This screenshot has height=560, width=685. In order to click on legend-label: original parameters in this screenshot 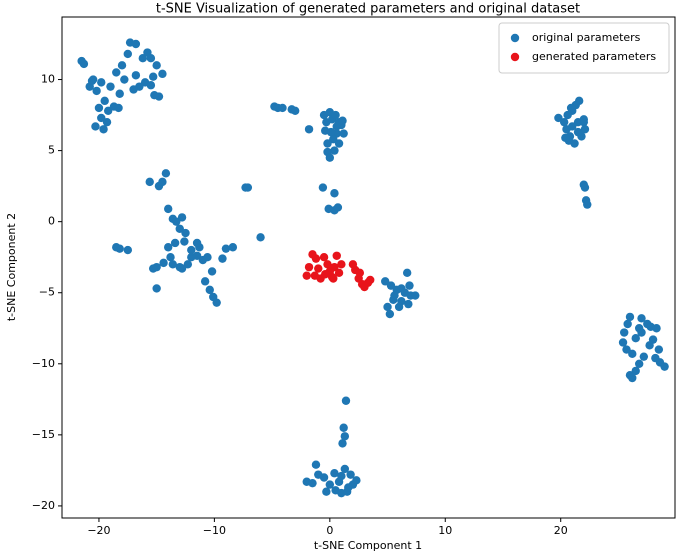, I will do `click(586, 37)`.